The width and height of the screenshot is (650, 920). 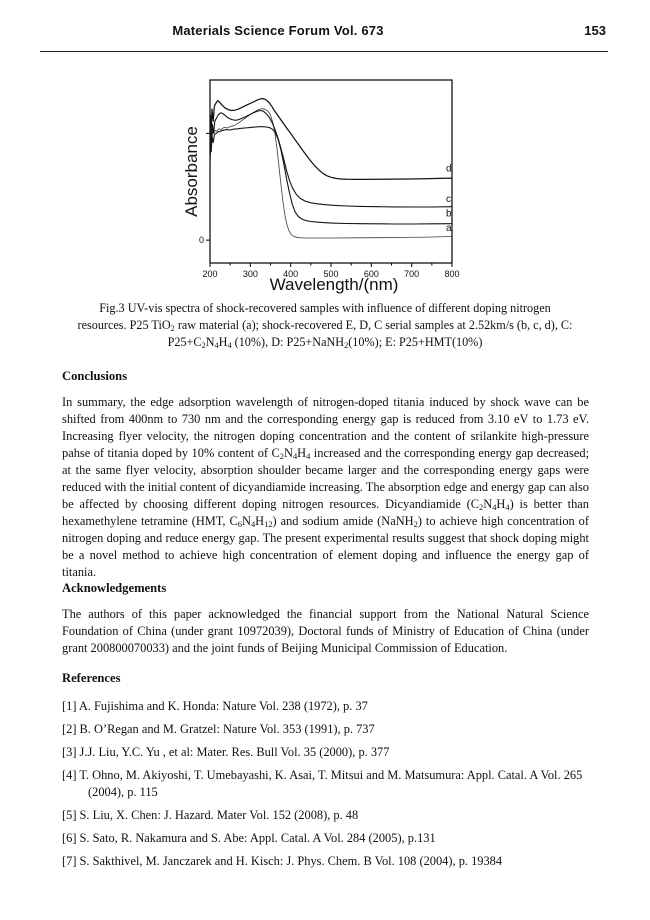 I want to click on curve-label-d: d, so click(x=449, y=169).